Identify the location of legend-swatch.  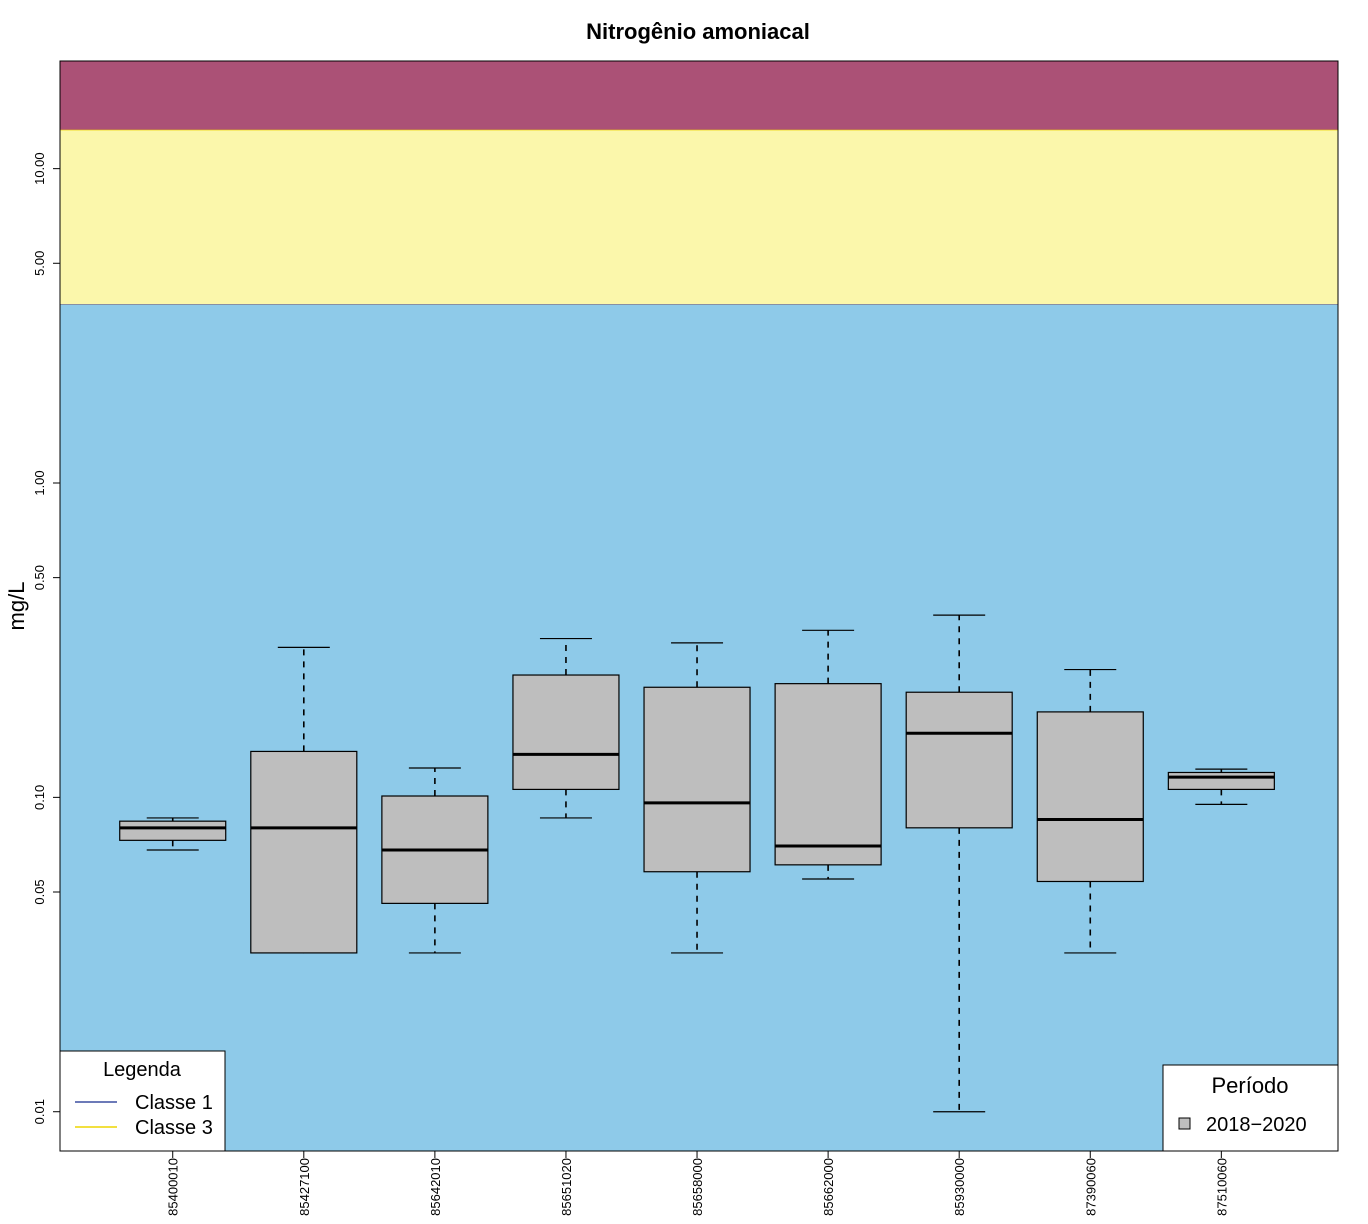
(1184, 1123).